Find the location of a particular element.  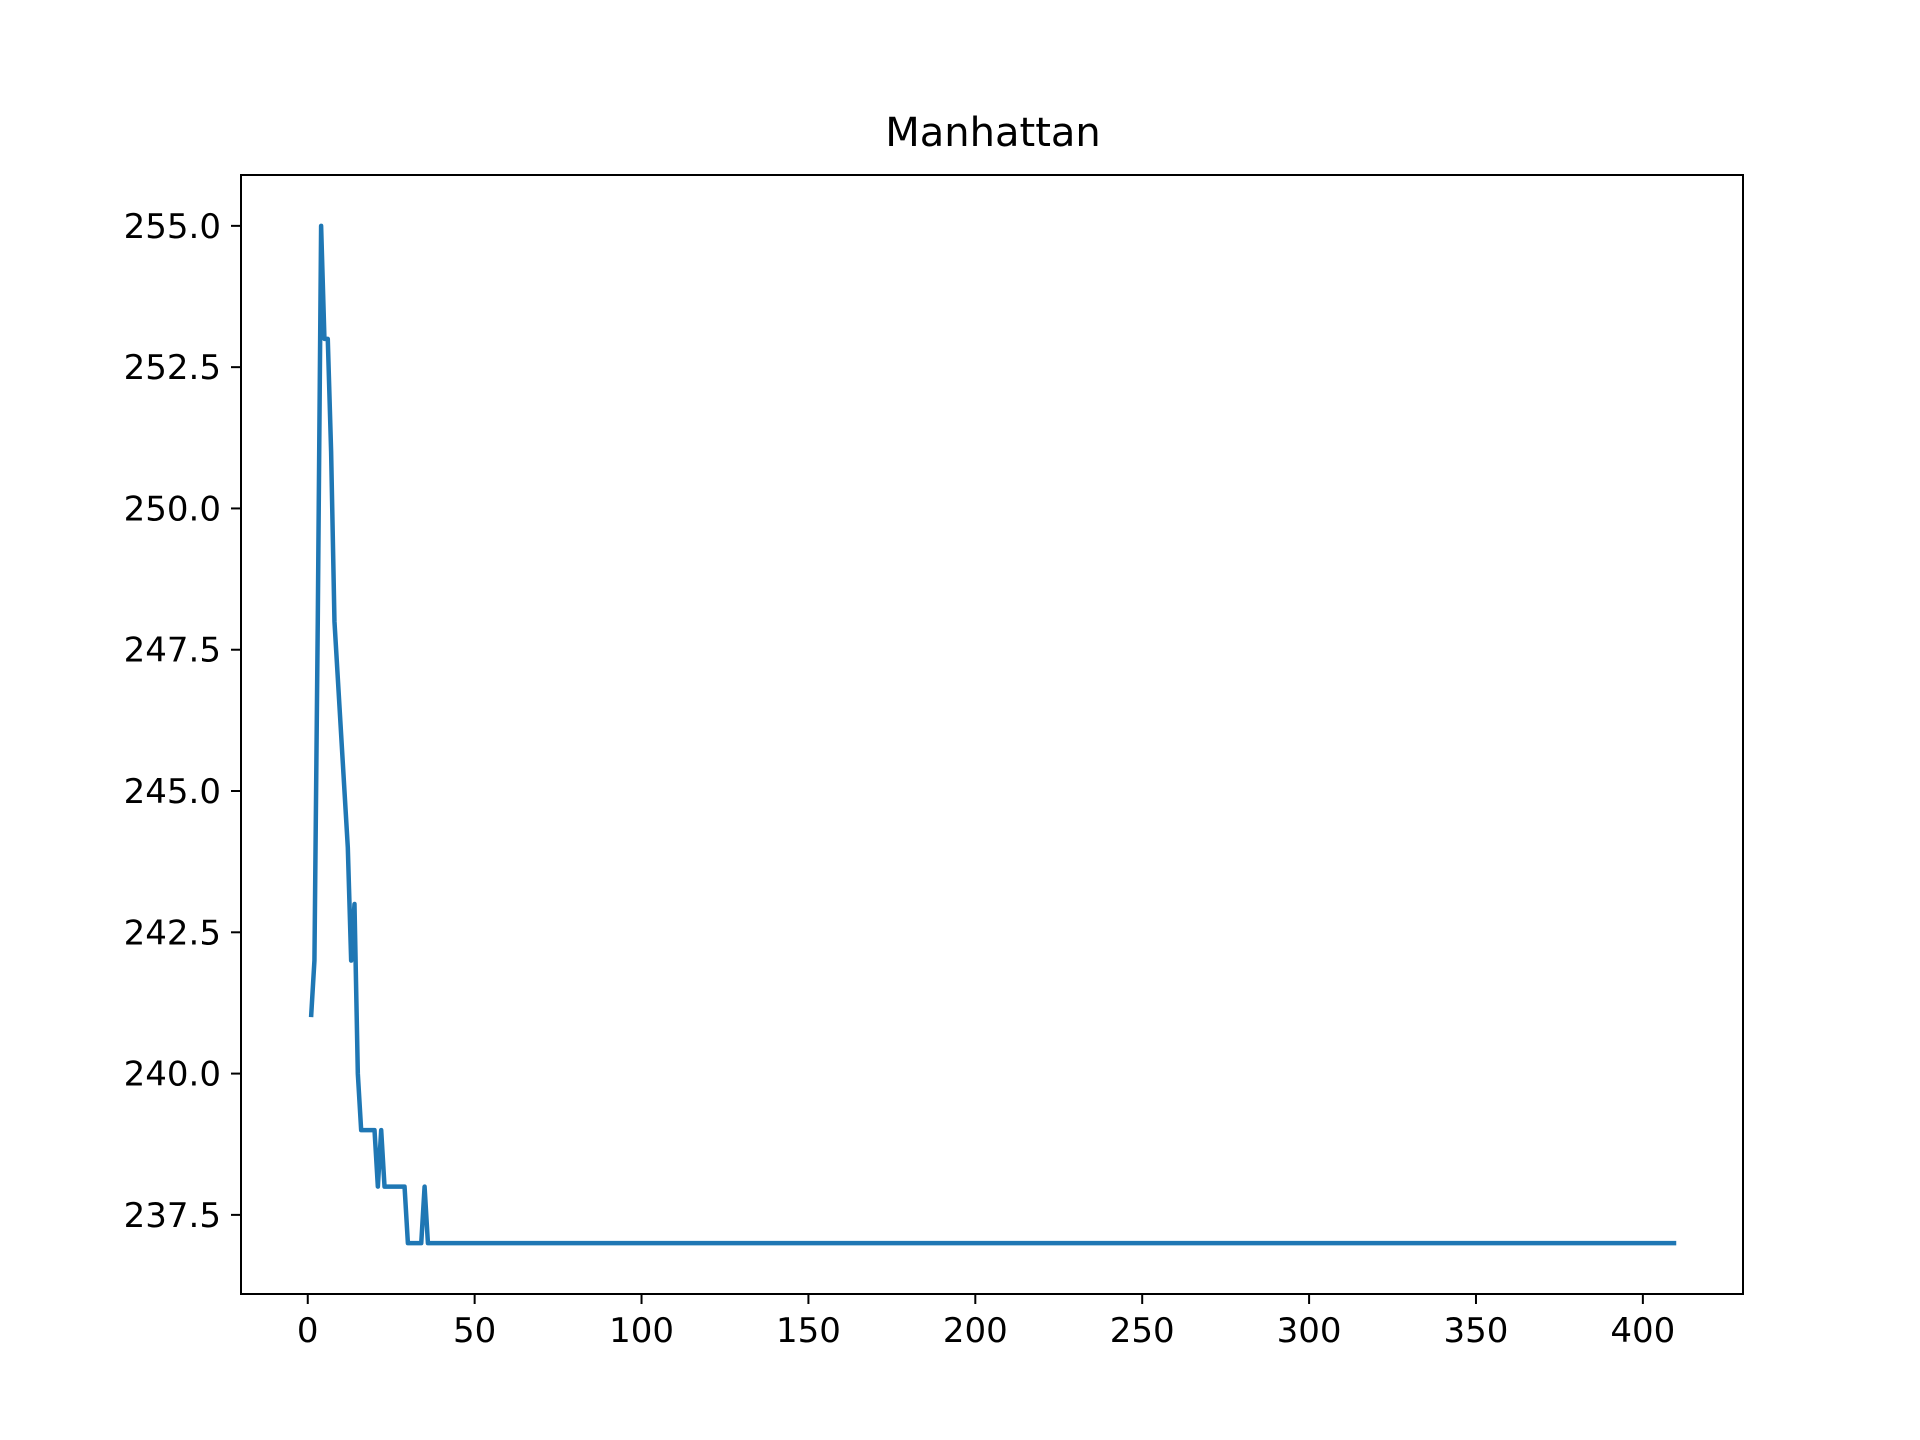

y-tick-label: 237.5 is located at coordinates (172, 1216).